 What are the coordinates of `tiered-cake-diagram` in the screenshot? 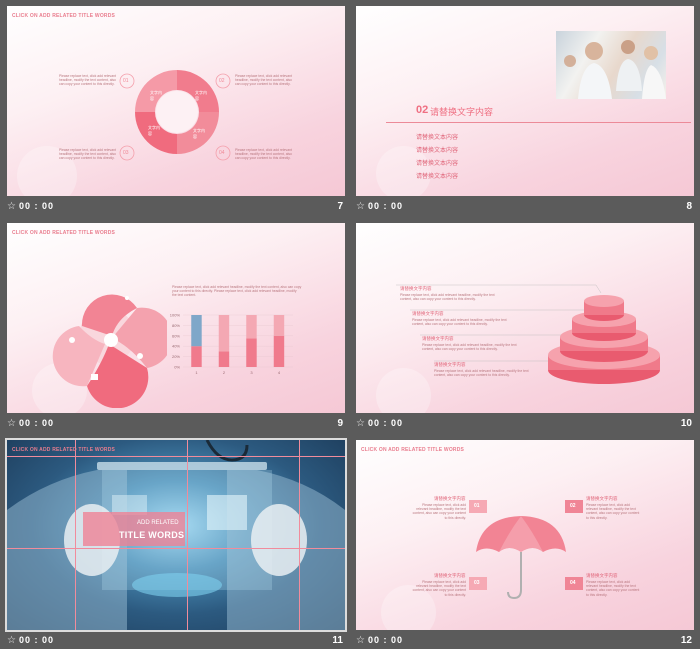 It's located at (604, 339).